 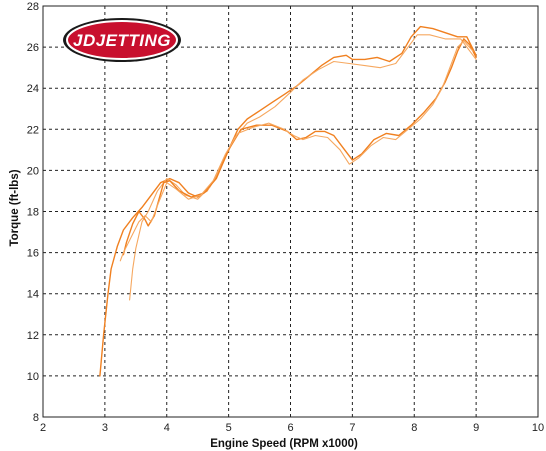 I want to click on y-tick-label: 8, so click(x=36, y=418).